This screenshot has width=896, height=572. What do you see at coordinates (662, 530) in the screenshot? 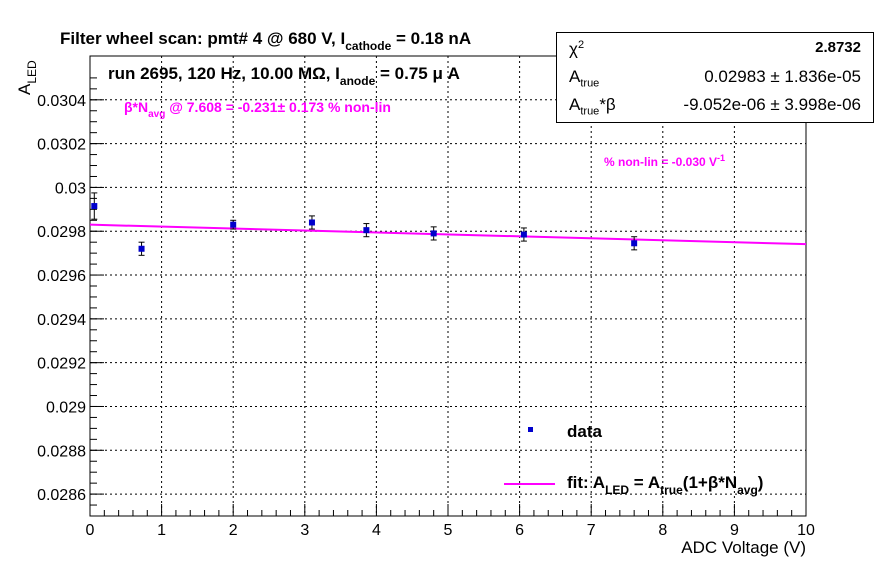
I see `x-tick-label: 8` at bounding box center [662, 530].